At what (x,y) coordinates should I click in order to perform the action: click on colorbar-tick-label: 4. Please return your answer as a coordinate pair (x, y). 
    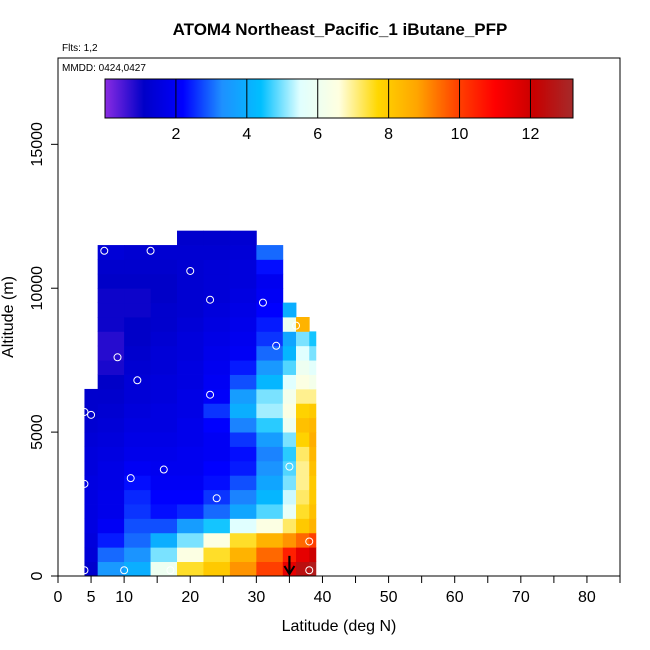
    Looking at the image, I should click on (246, 134).